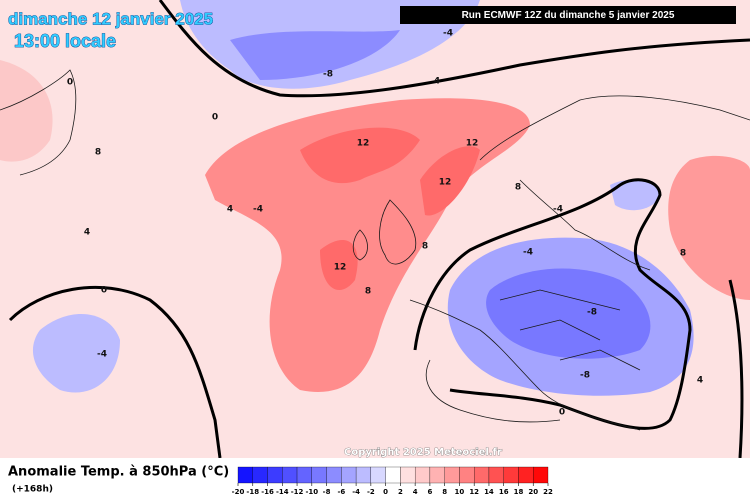 This screenshot has height=504, width=750. What do you see at coordinates (26, 111) in the screenshot?
I see `warm-area-west` at bounding box center [26, 111].